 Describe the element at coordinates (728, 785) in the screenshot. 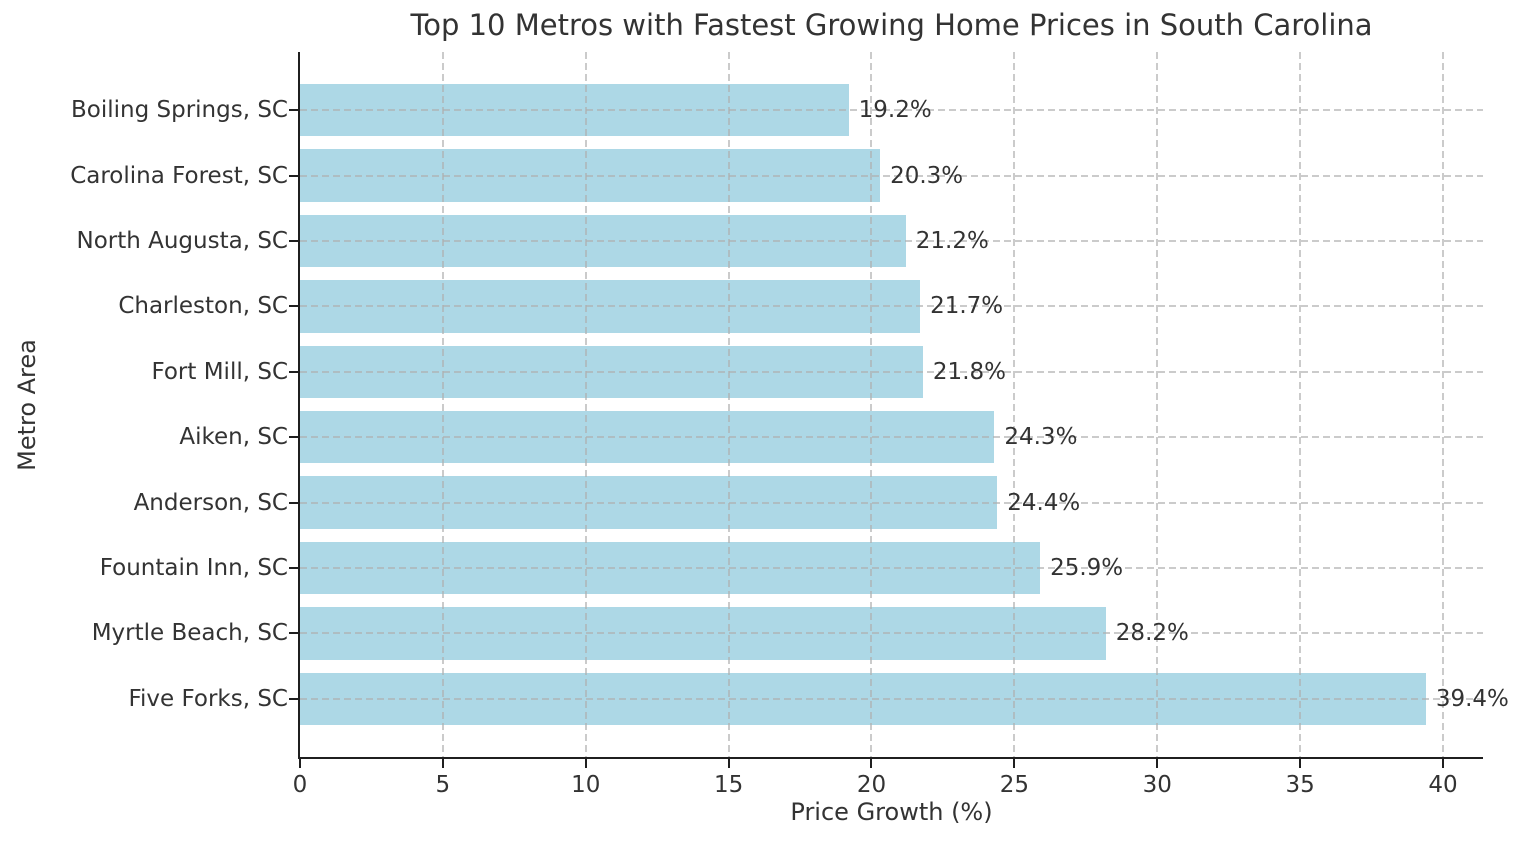

I see `x-tick-label: 15` at that location.